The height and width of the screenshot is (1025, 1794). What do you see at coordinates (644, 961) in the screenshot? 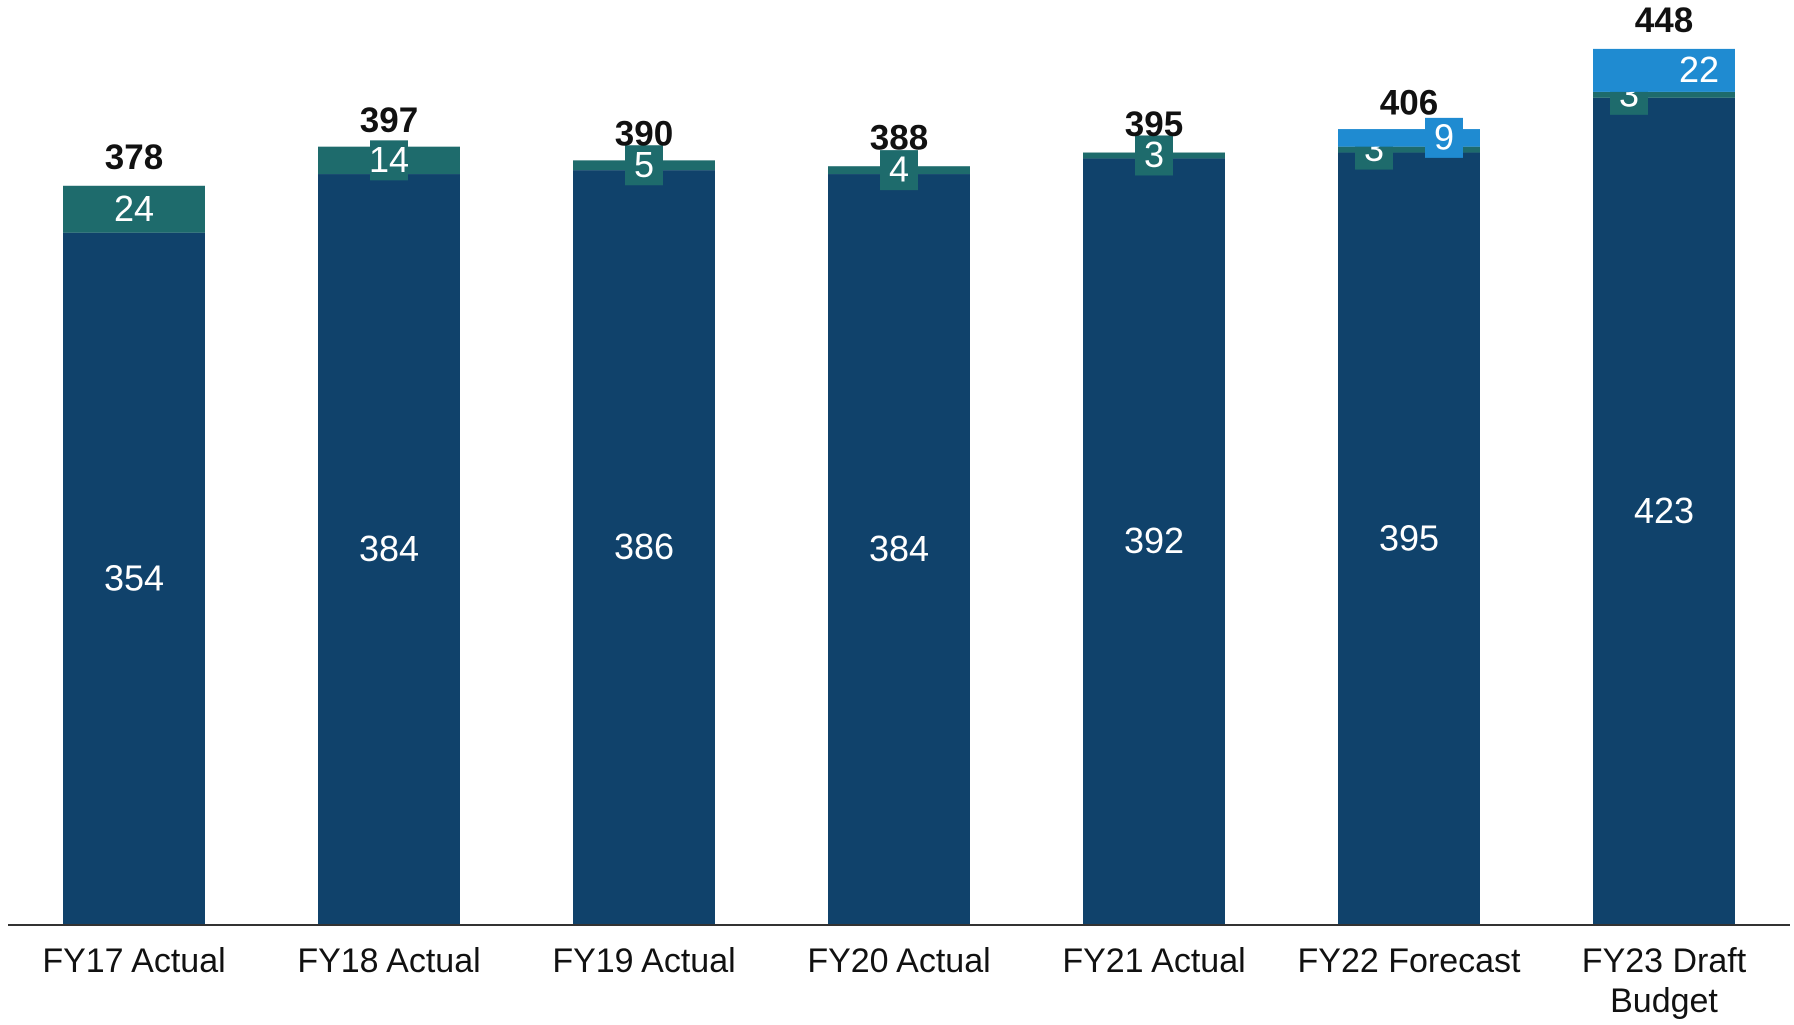
I see `x-tick-label: FY19 Actual` at bounding box center [644, 961].